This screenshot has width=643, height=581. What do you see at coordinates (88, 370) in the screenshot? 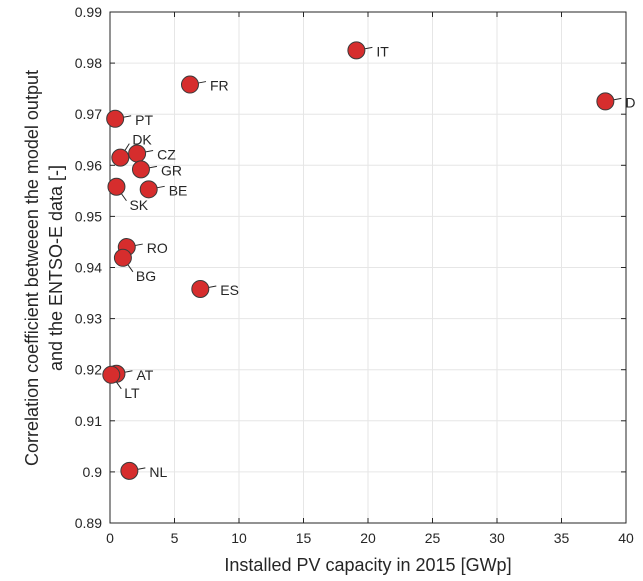
I see `y-tick-label: 0.92` at bounding box center [88, 370].